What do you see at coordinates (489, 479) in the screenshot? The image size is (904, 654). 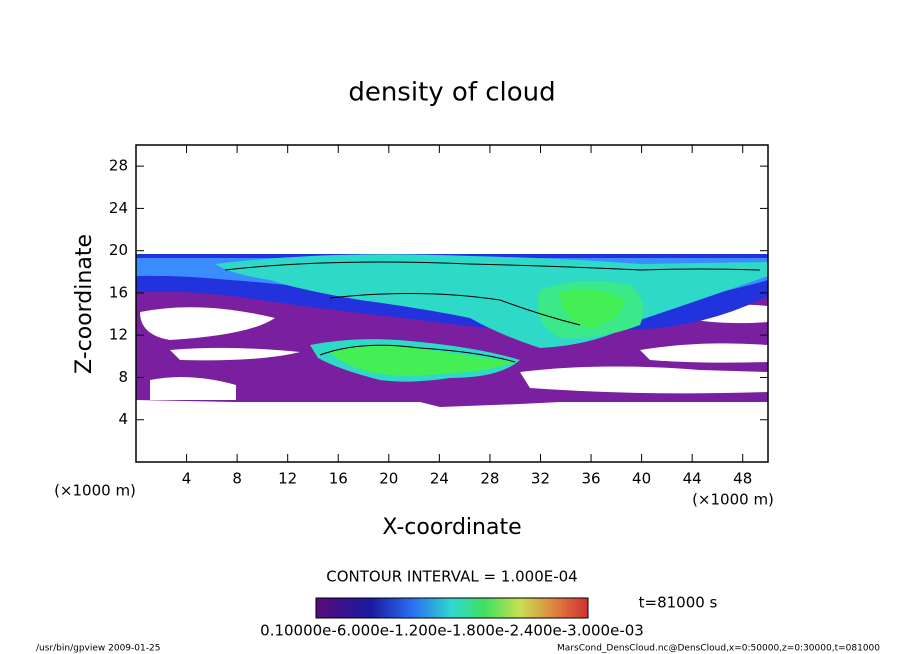 I see `x-tick-label: 28` at bounding box center [489, 479].